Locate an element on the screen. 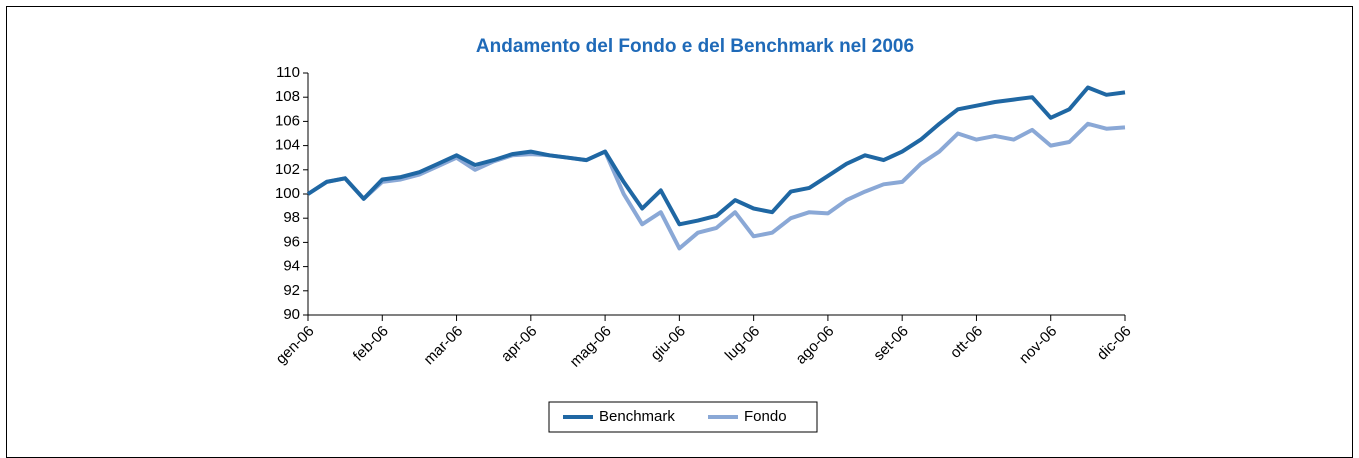 The width and height of the screenshot is (1359, 458). legend-box is located at coordinates (683, 417).